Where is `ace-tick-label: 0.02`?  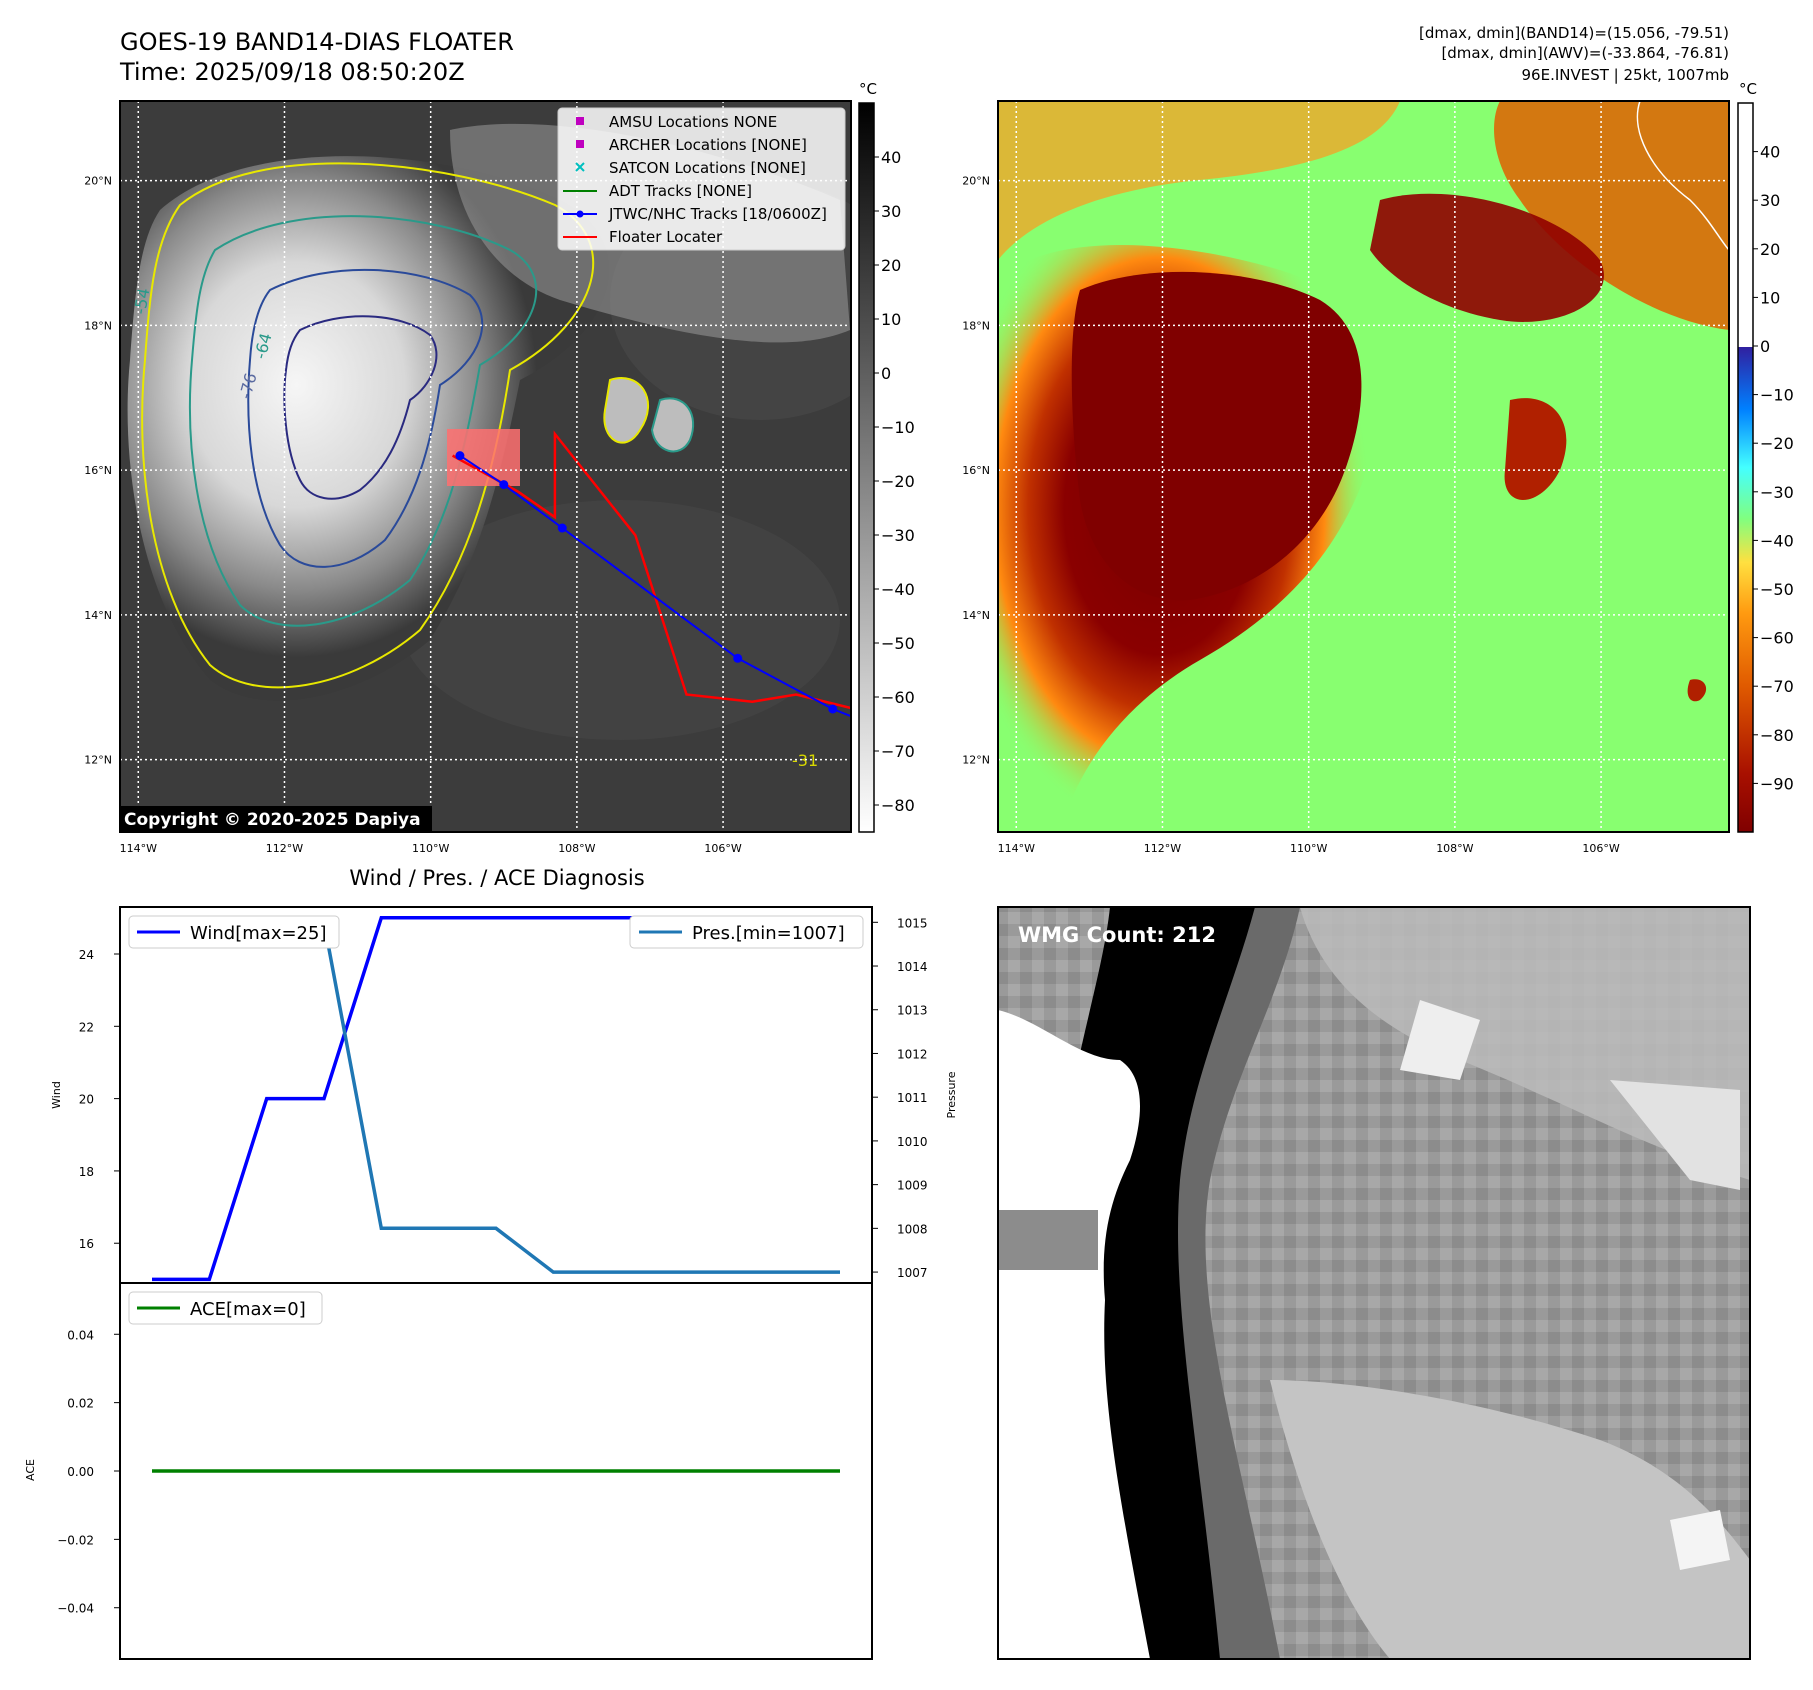 ace-tick-label: 0.02 is located at coordinates (80, 1404).